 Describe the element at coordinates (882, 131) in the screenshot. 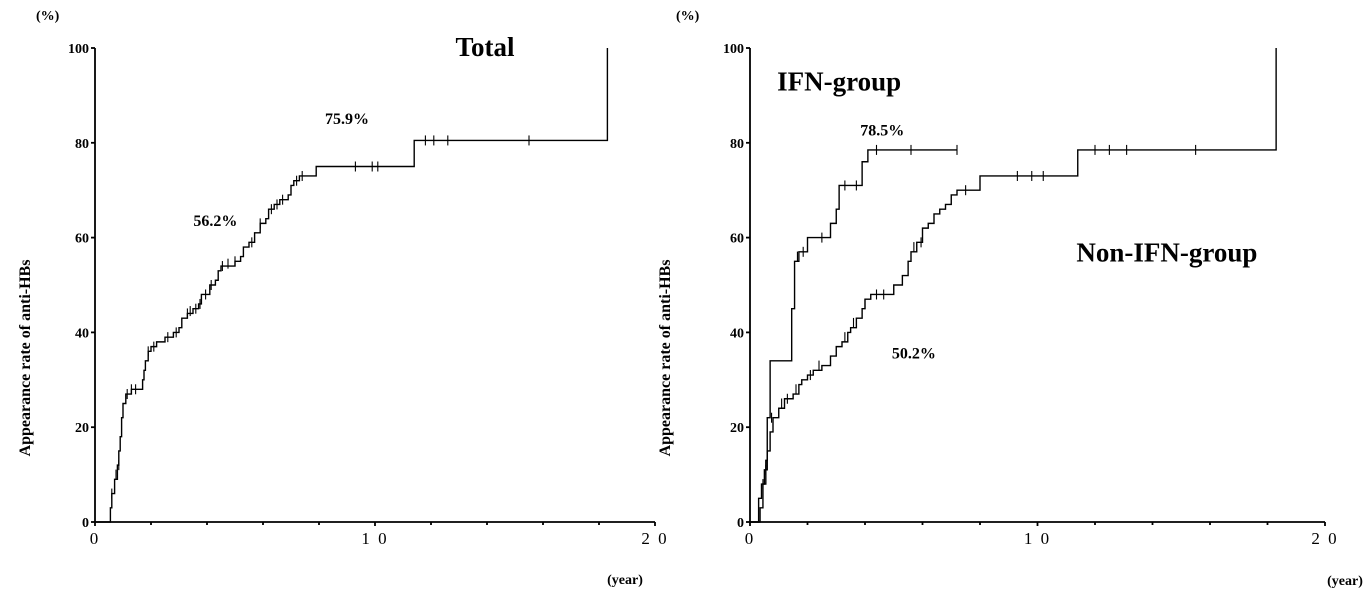

I see `annotation-label: 78.5%` at that location.